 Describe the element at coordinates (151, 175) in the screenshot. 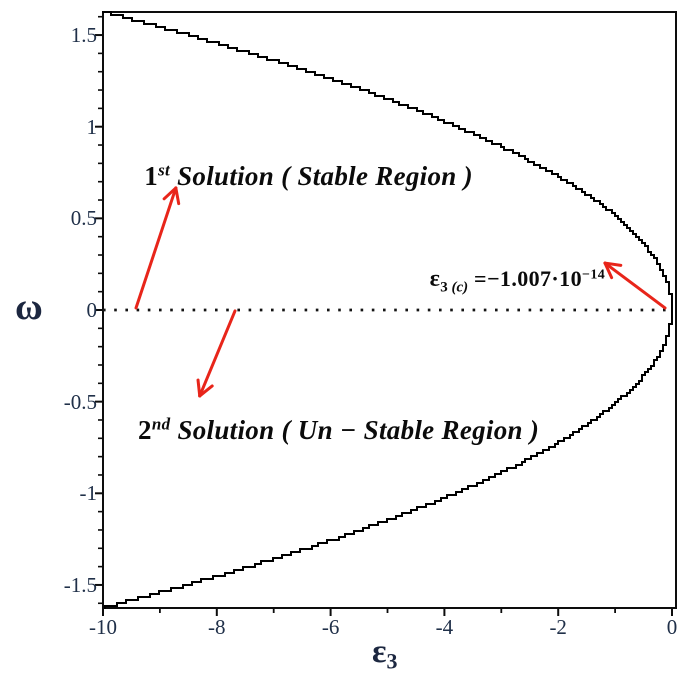

I see `annotation-first-number: 1` at that location.